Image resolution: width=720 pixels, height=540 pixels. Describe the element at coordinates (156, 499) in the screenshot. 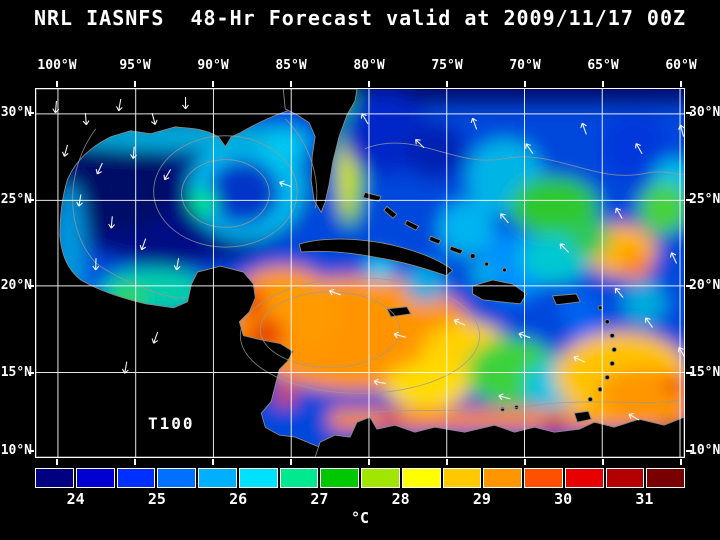

I see `colorbar-tick-label: 25` at that location.